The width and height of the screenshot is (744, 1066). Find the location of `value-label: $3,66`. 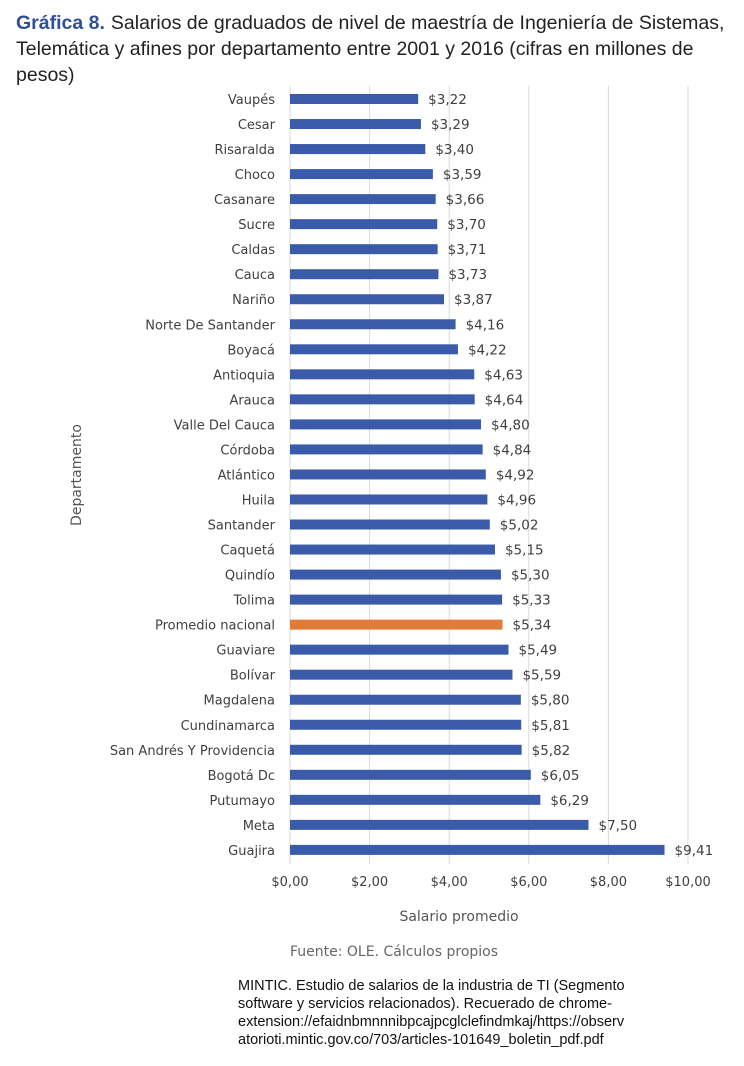

value-label: $3,66 is located at coordinates (465, 200).